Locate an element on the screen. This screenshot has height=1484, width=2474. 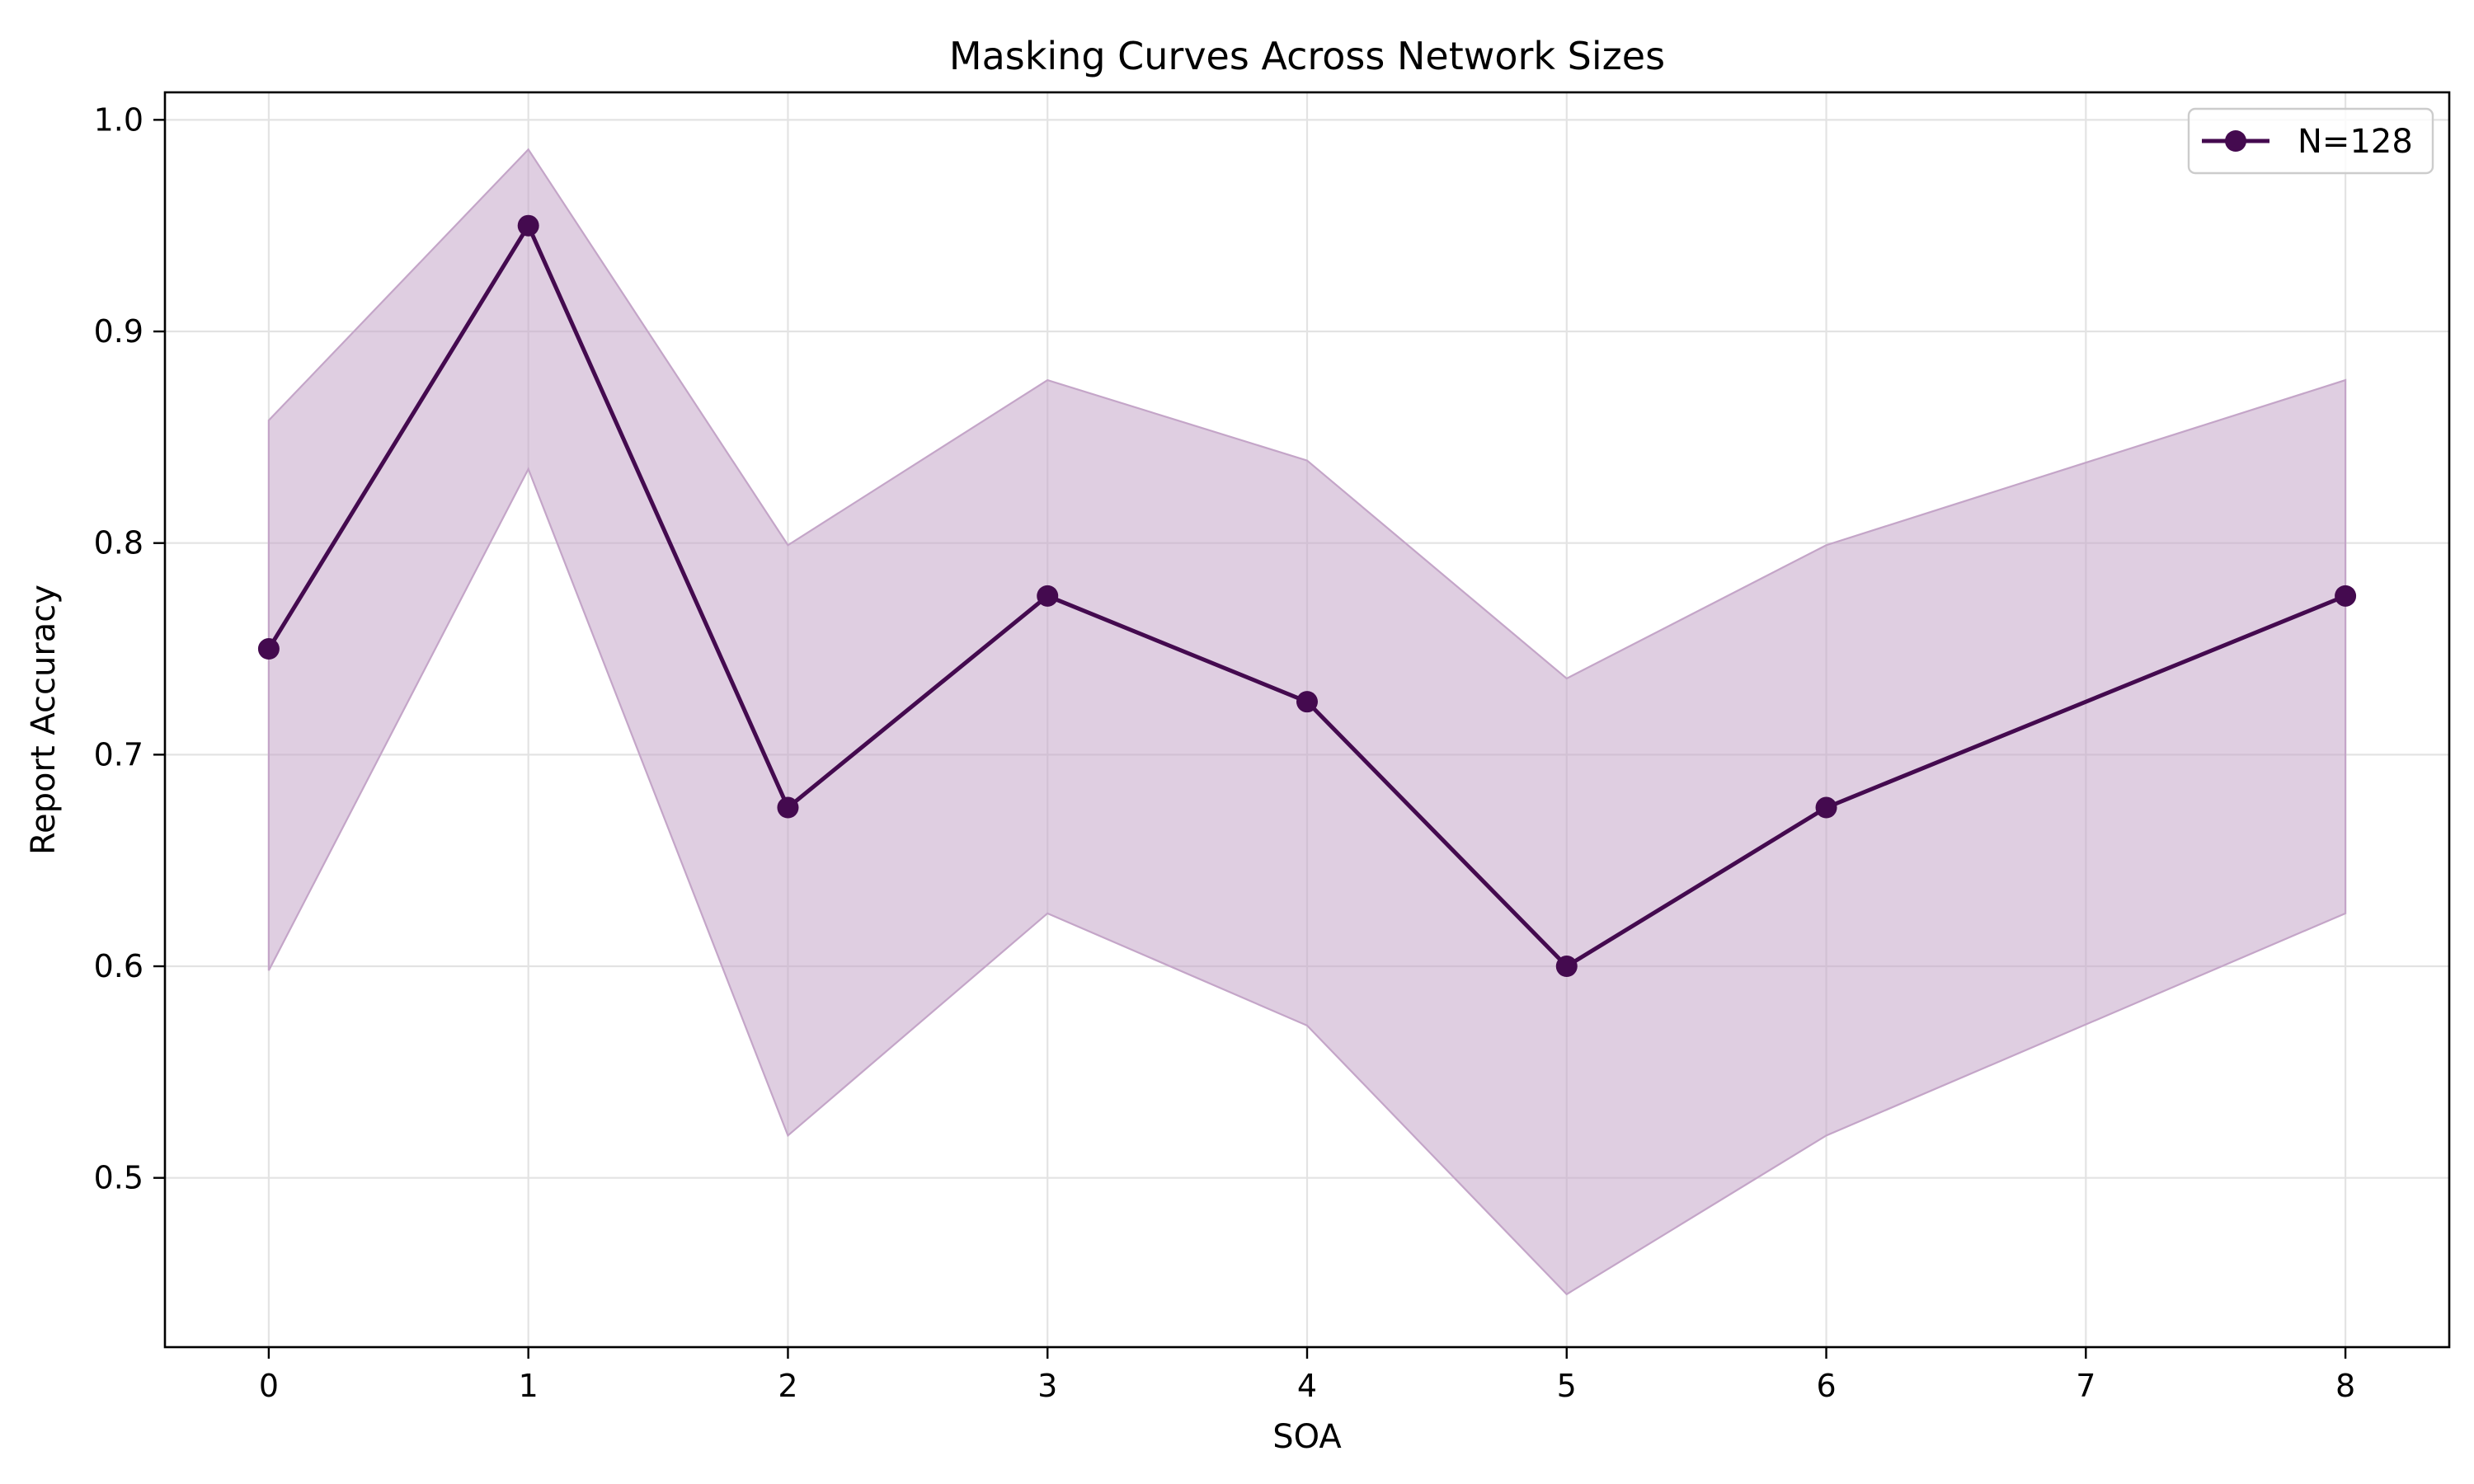
x-tick-label-5: 5 is located at coordinates (1567, 1386).